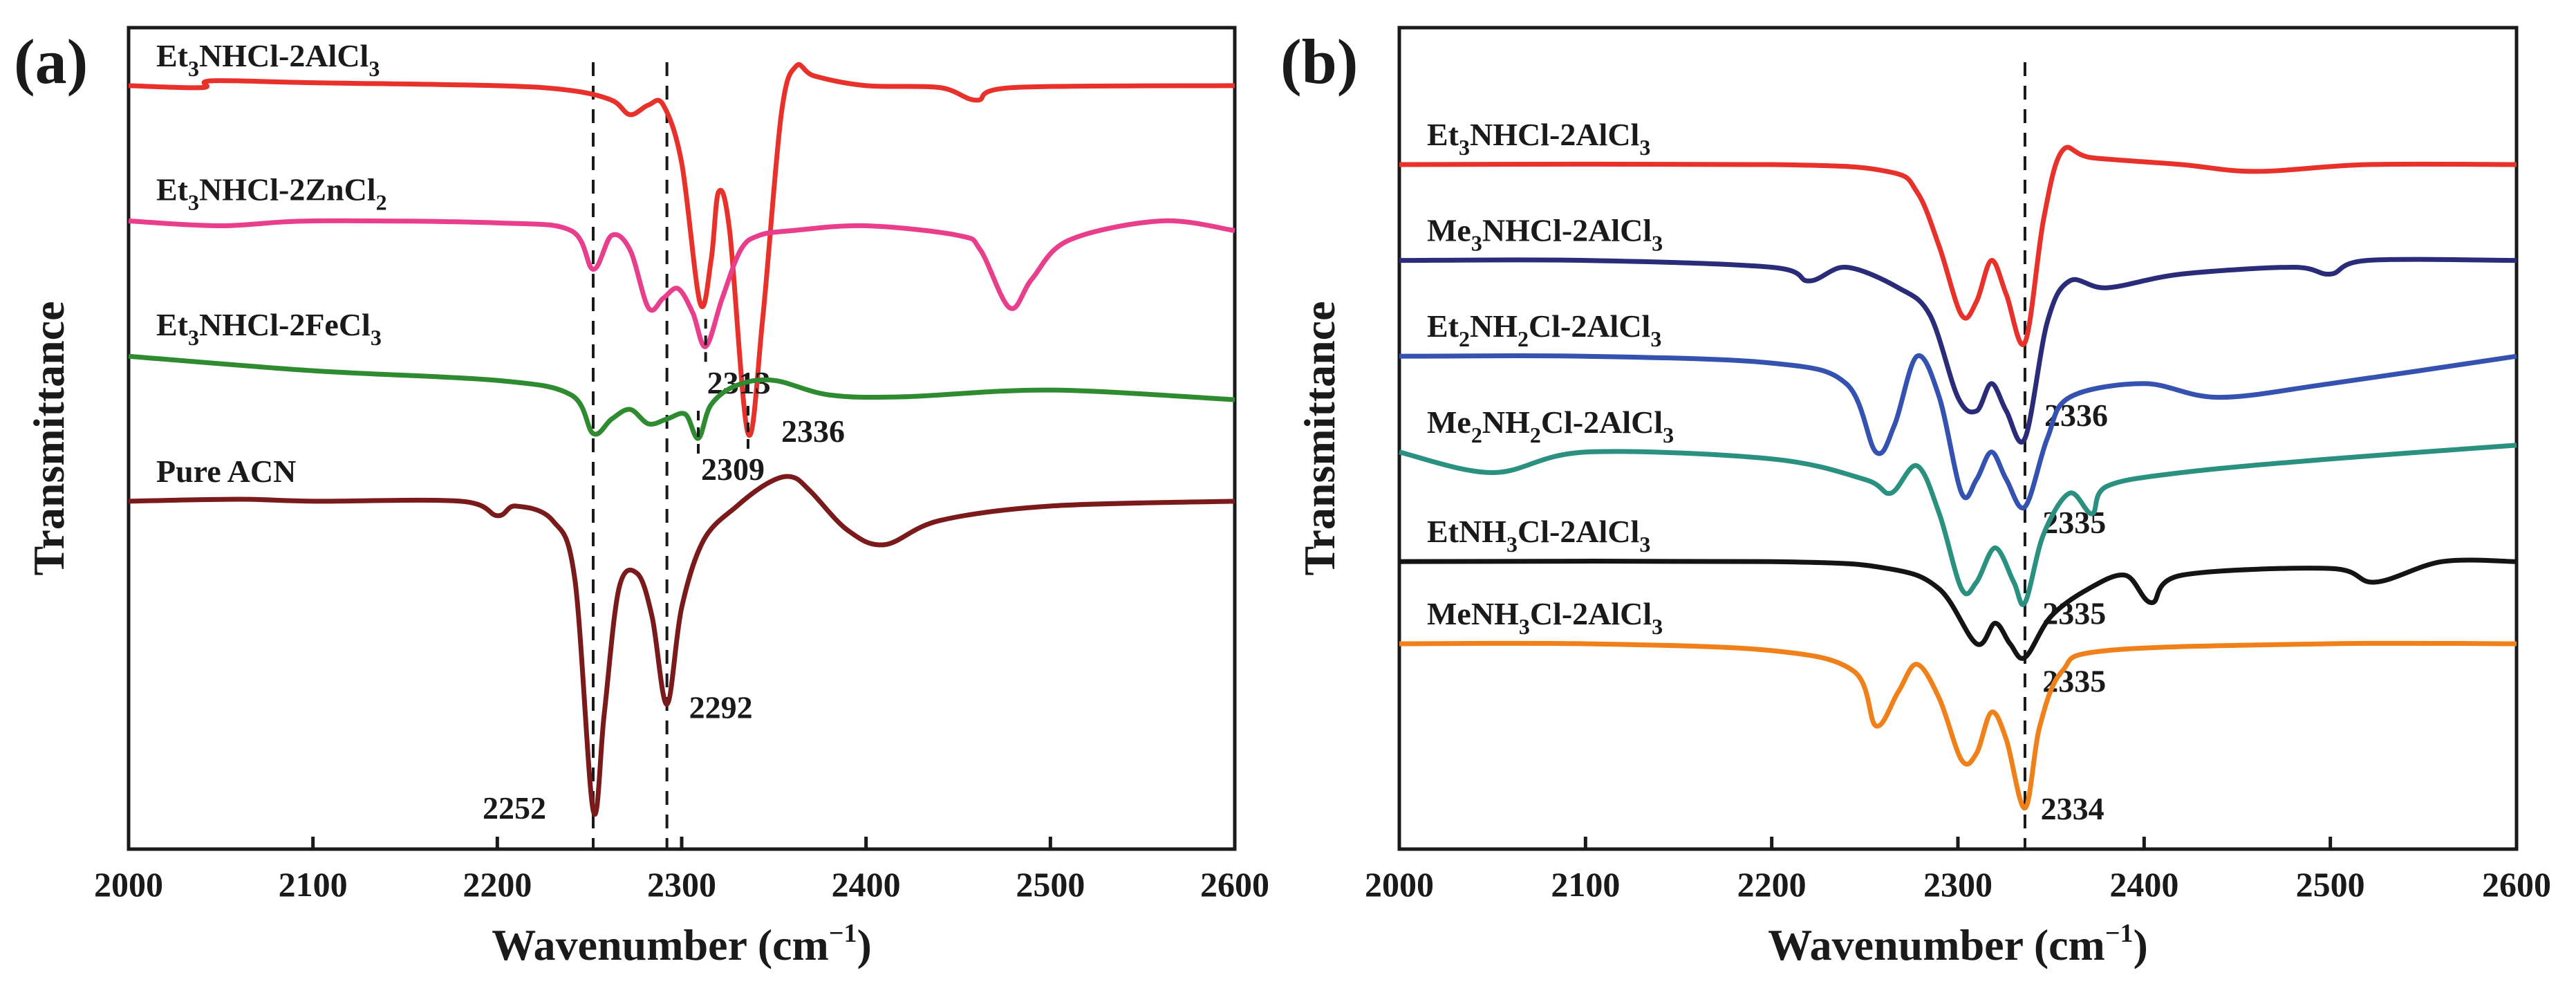 The width and height of the screenshot is (2576, 1004). Describe the element at coordinates (721, 707) in the screenshot. I see `peak-label: 2292` at that location.